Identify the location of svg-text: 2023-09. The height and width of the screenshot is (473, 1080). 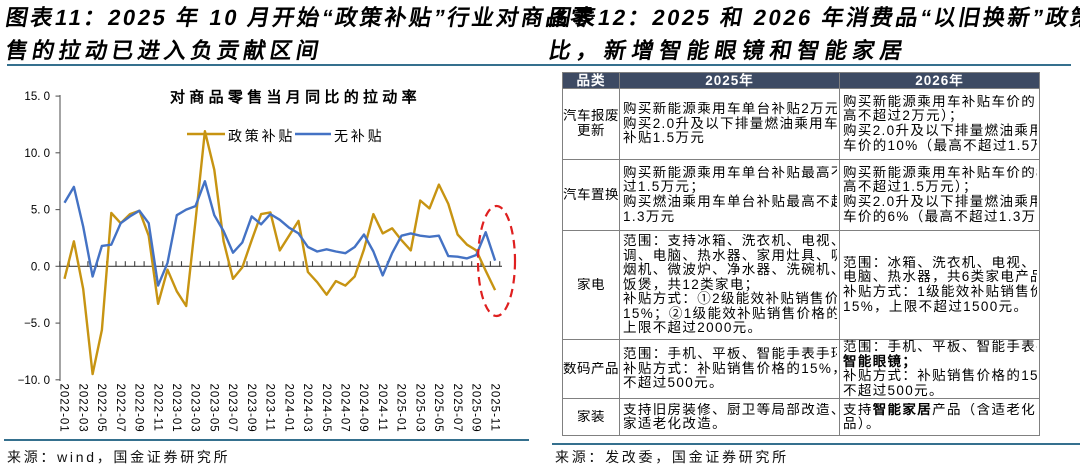
(251, 408).